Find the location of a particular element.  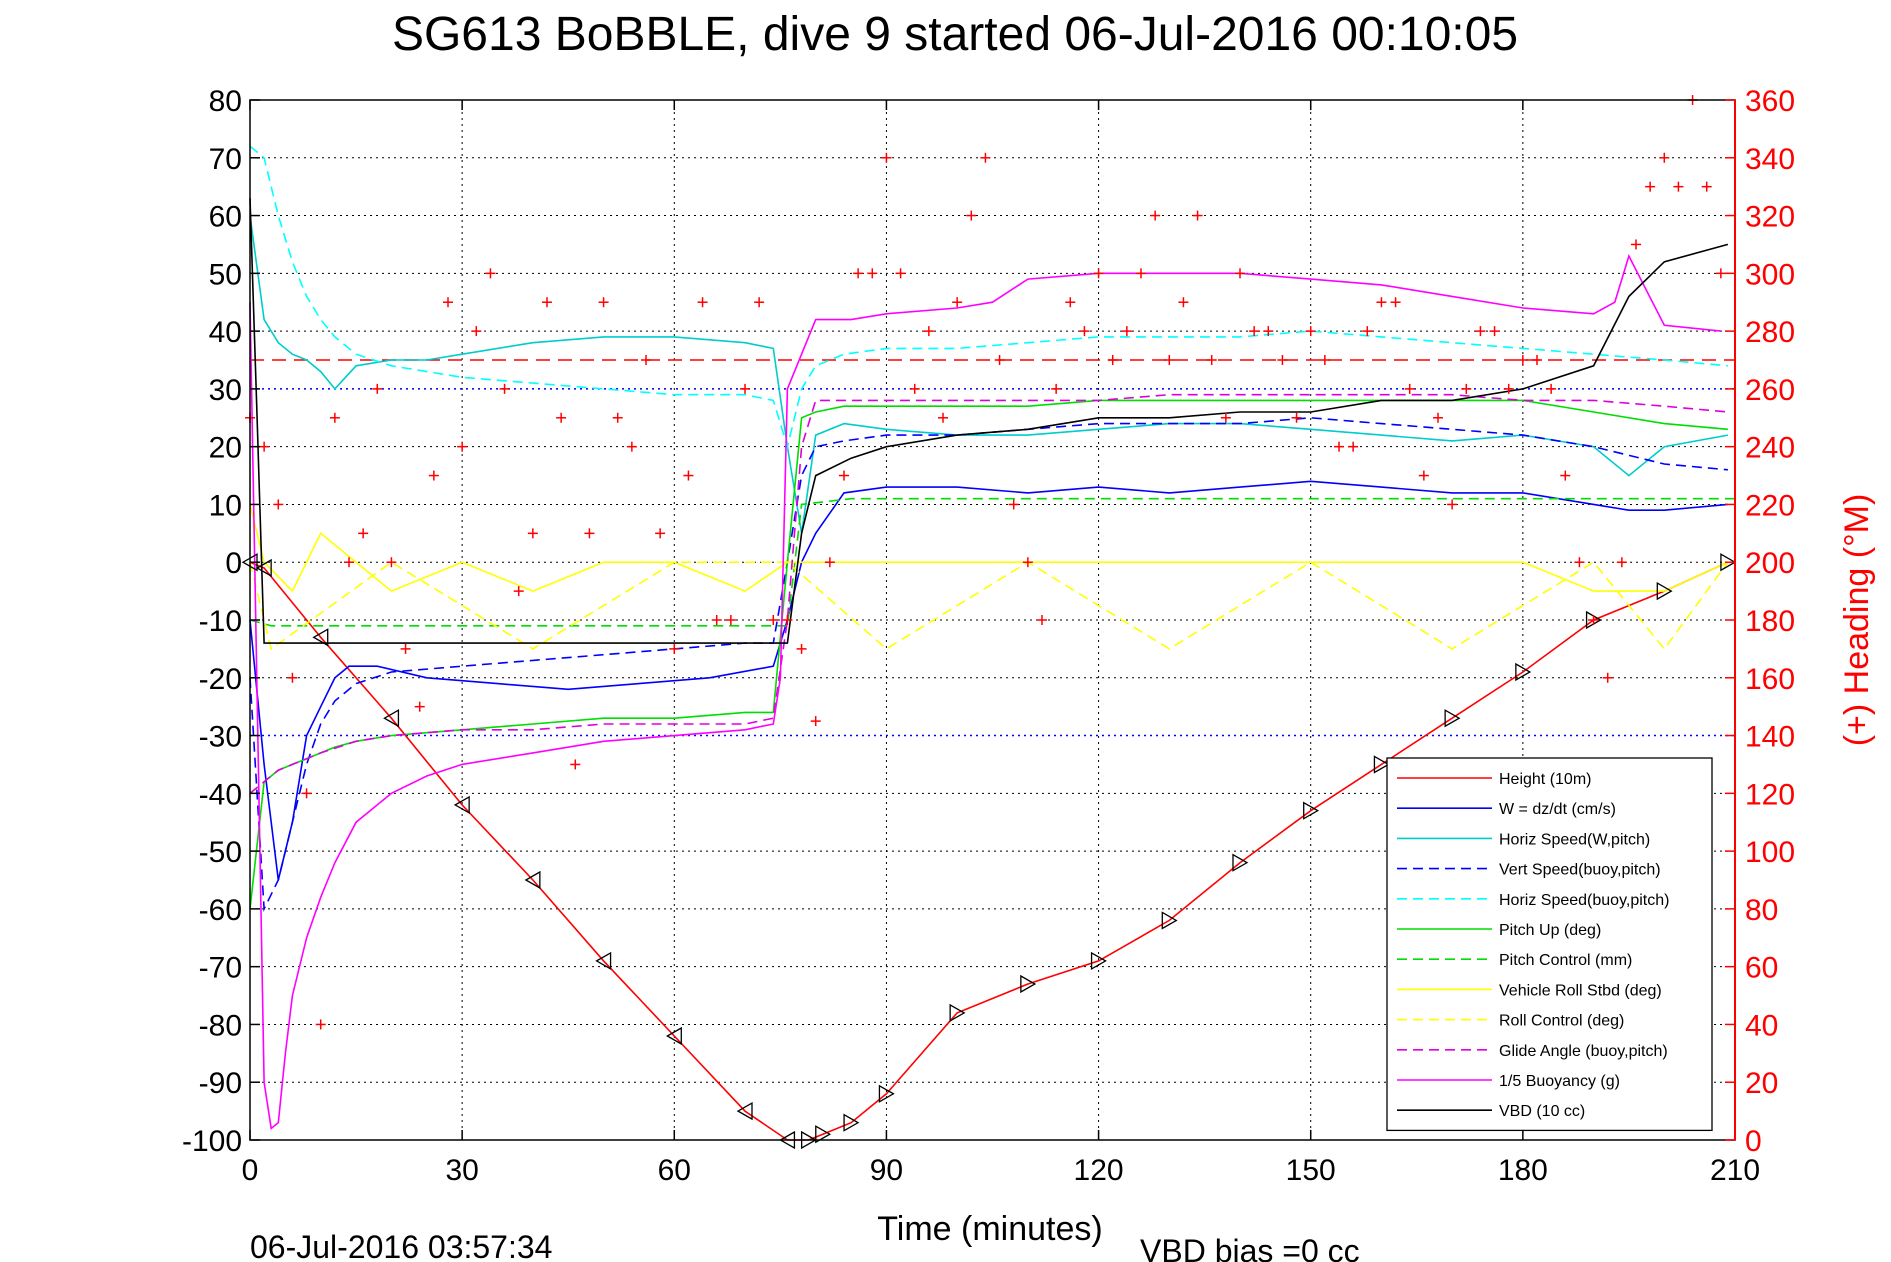

y-tick-label: 20 is located at coordinates (225, 448).